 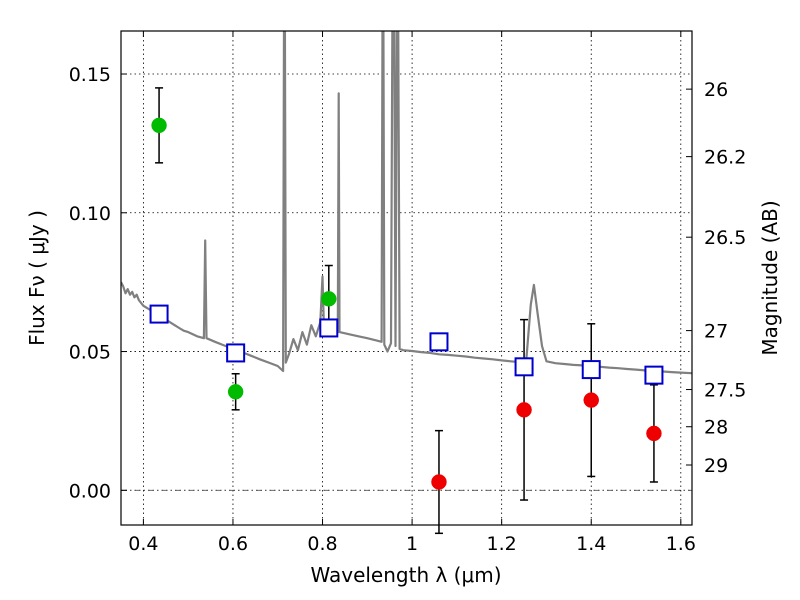 I want to click on y2-tick-label: 29, so click(x=716, y=466).